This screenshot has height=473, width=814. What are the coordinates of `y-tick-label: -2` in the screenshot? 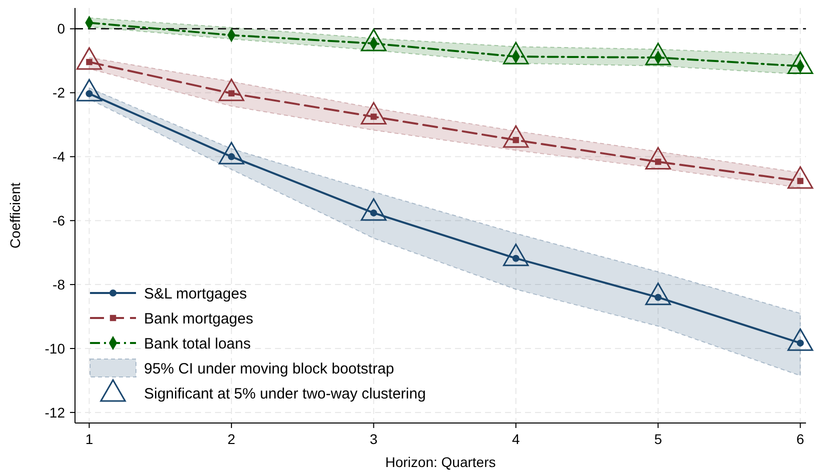 It's located at (59, 92).